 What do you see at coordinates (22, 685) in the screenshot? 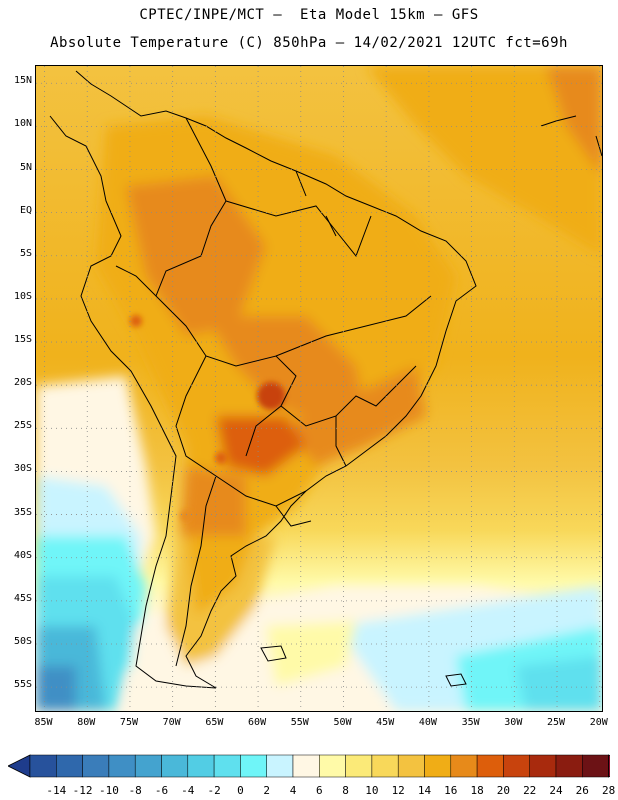
I see `lat-tick-label: 55S` at bounding box center [22, 685].